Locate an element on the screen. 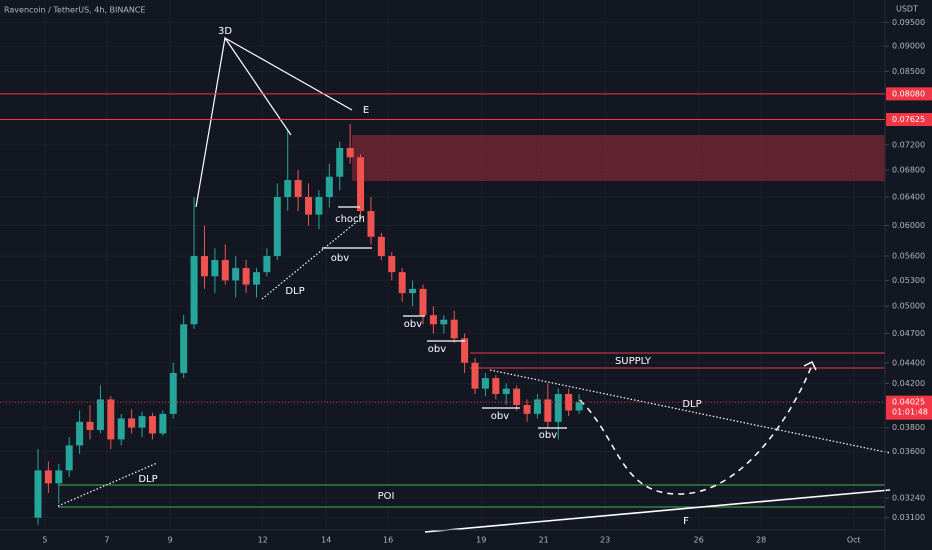 This screenshot has width=932, height=550. annotation: POI is located at coordinates (386, 496).